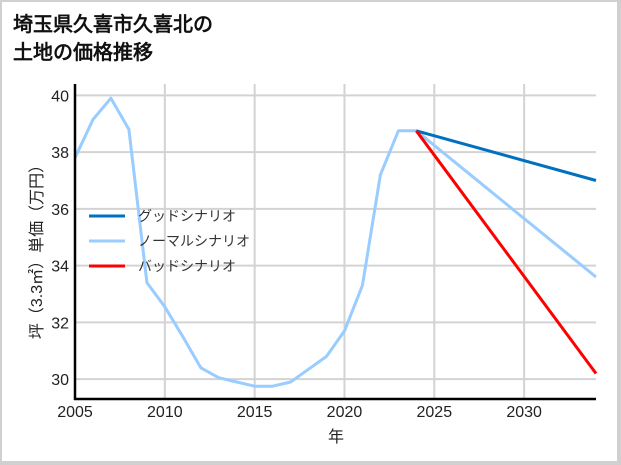  Describe the element at coordinates (60, 323) in the screenshot. I see `y-tick-label: 32` at that location.